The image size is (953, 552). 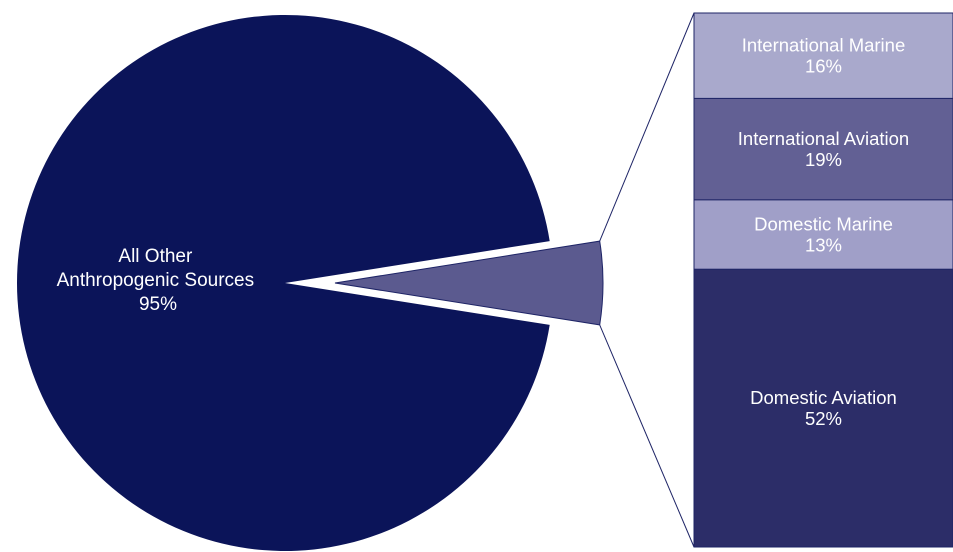 What do you see at coordinates (647, 280) in the screenshot?
I see `connector-lines` at bounding box center [647, 280].